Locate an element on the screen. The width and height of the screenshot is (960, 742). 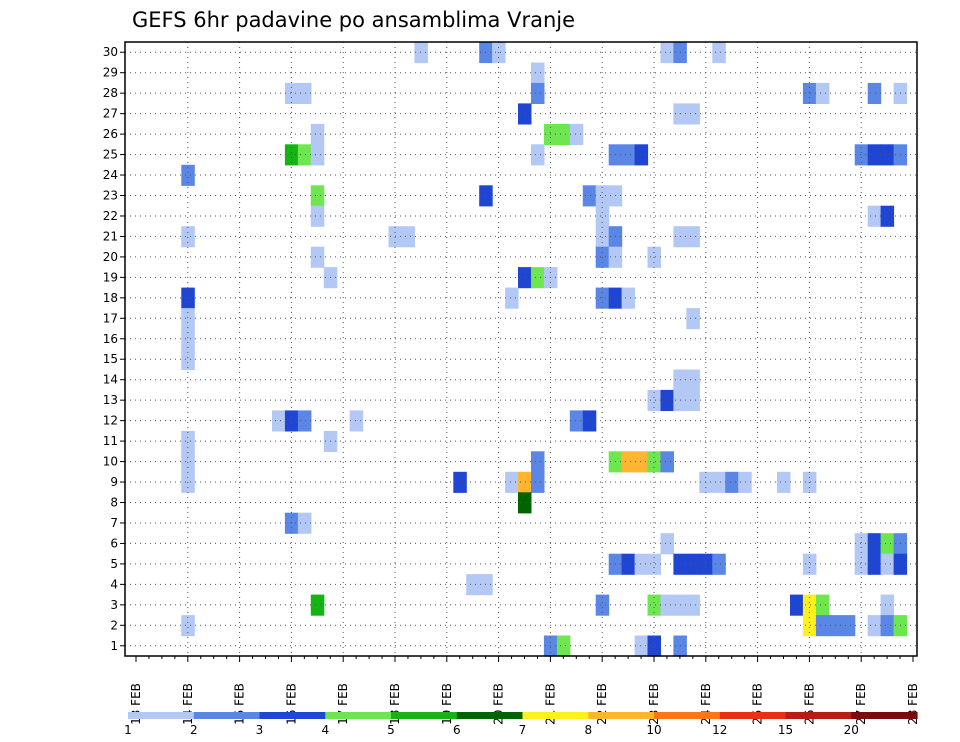
color-legend: 1 2 3 4 5 6 7 8 10 12 15 20 is located at coordinates (521, 724).